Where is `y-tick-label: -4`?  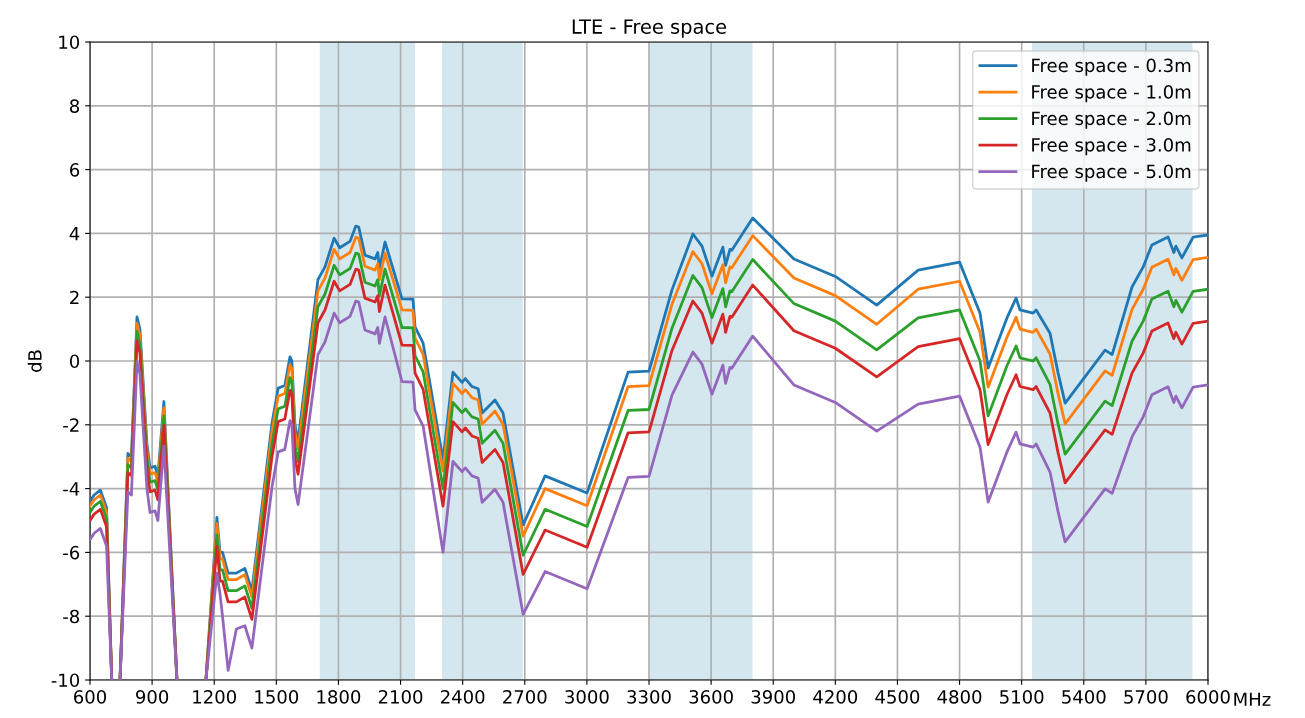
y-tick-label: -4 is located at coordinates (71, 489).